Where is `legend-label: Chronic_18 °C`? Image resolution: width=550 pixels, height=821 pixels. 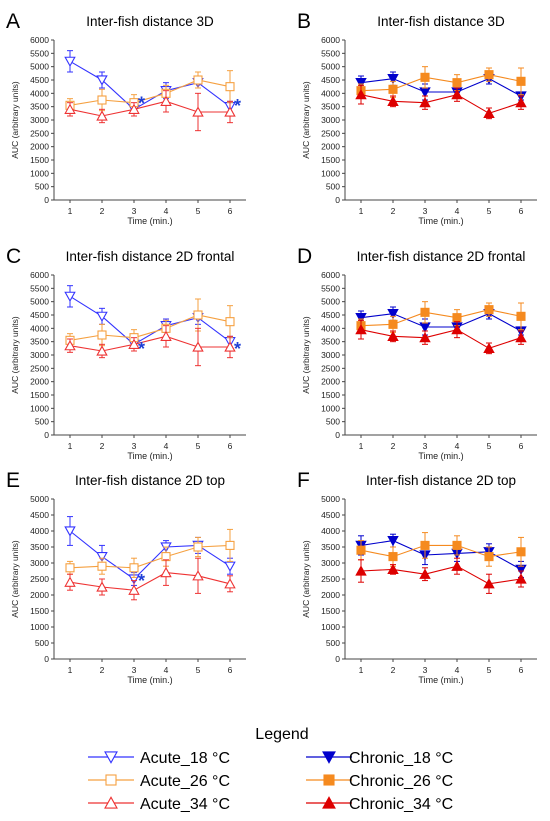 legend-label: Chronic_18 °C is located at coordinates (401, 758).